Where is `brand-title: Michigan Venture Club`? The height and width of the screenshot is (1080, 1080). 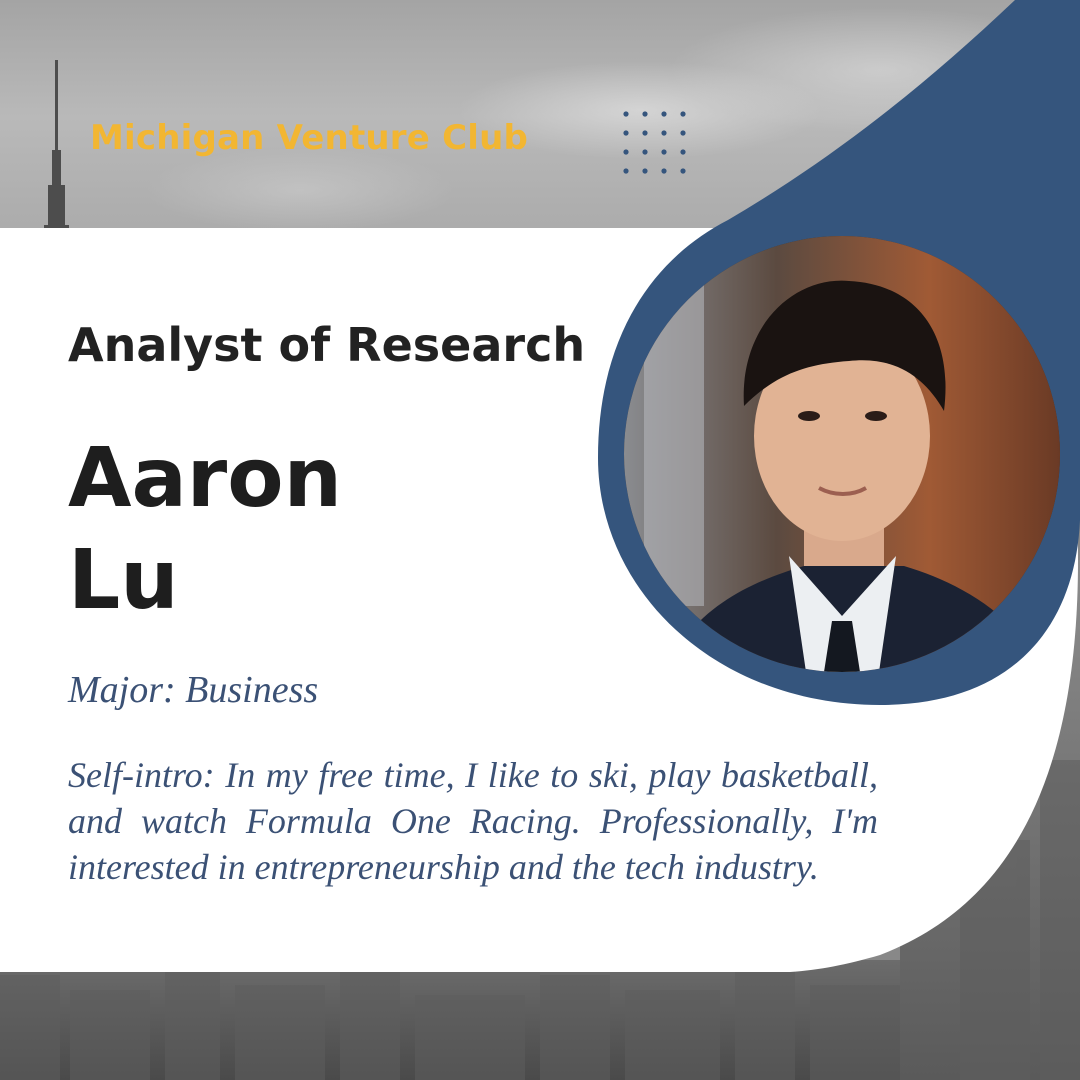
brand-title: Michigan Venture Club is located at coordinates (309, 138).